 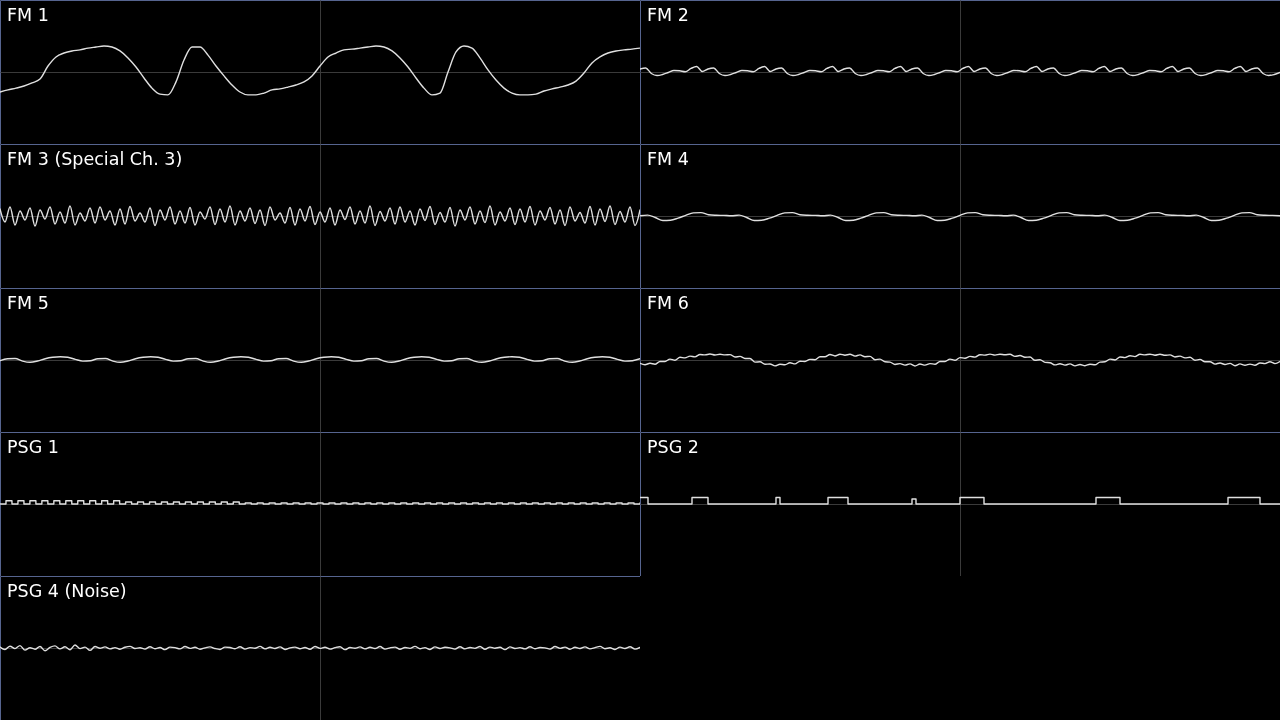 What do you see at coordinates (673, 446) in the screenshot?
I see `chart-title: PSG 2` at bounding box center [673, 446].